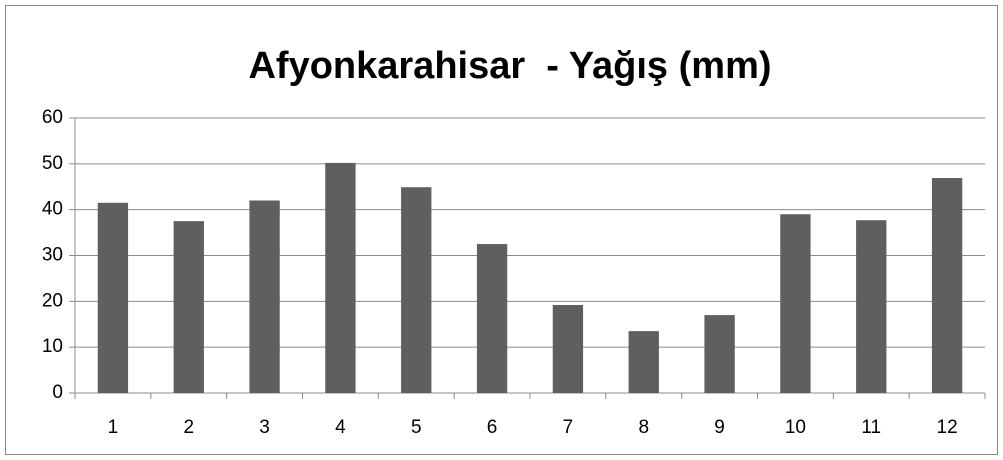 This screenshot has width=1003, height=460. Describe the element at coordinates (52, 117) in the screenshot. I see `y-tick-label: 60` at that location.